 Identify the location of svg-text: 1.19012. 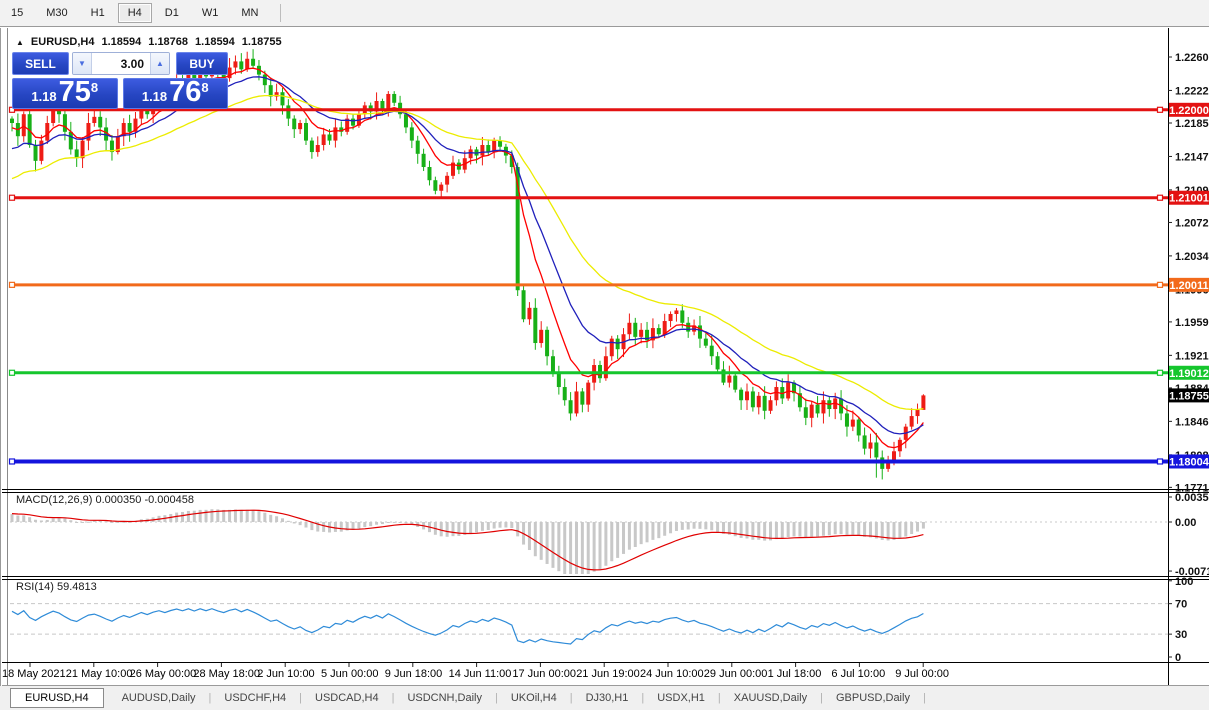
(1189, 374).